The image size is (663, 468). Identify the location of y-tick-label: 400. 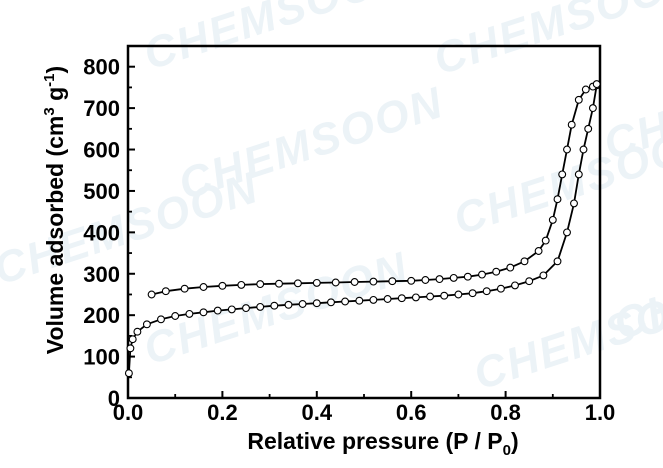
(101, 232).